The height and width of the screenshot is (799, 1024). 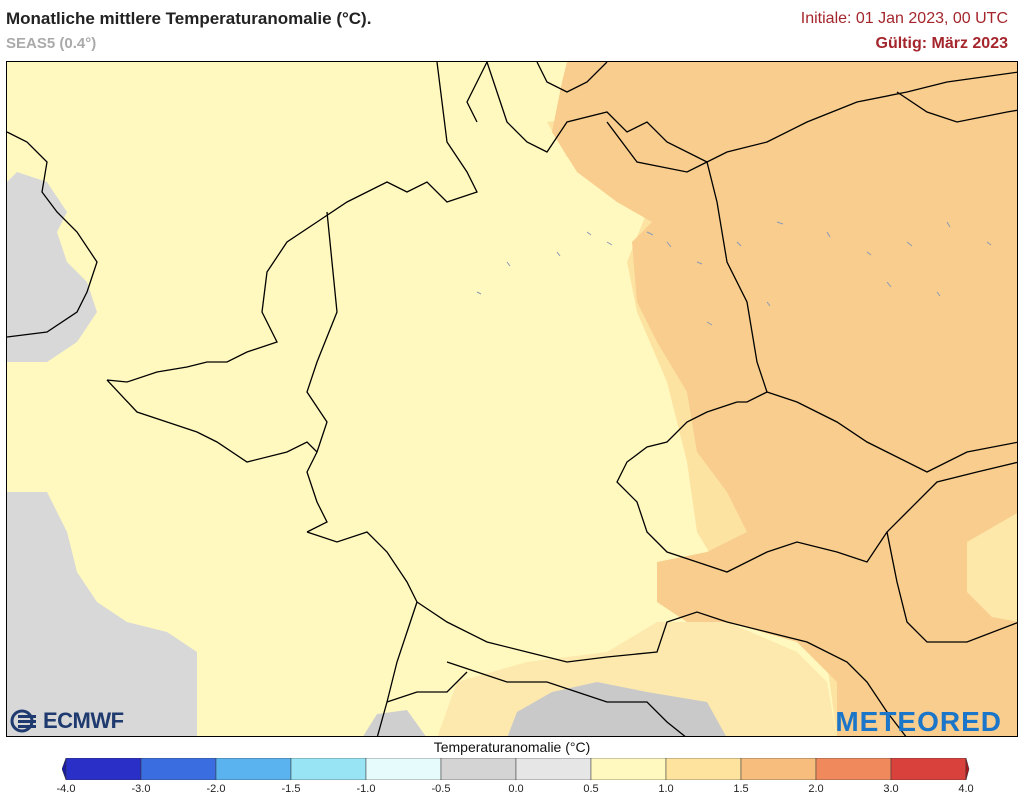 I want to click on colorbar-tick-label: 4.0, so click(x=966, y=789).